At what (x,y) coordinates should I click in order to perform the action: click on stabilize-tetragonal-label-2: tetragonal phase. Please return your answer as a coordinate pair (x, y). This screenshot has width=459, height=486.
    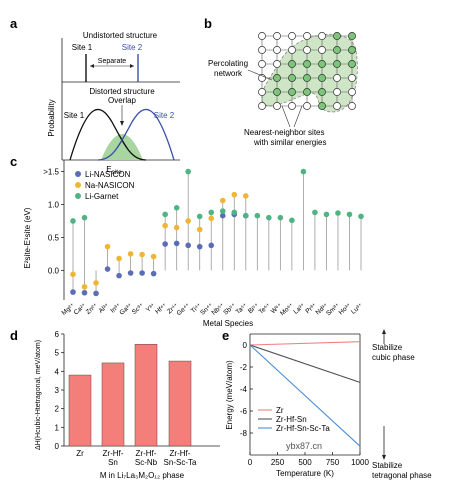
    Looking at the image, I should click on (402, 475).